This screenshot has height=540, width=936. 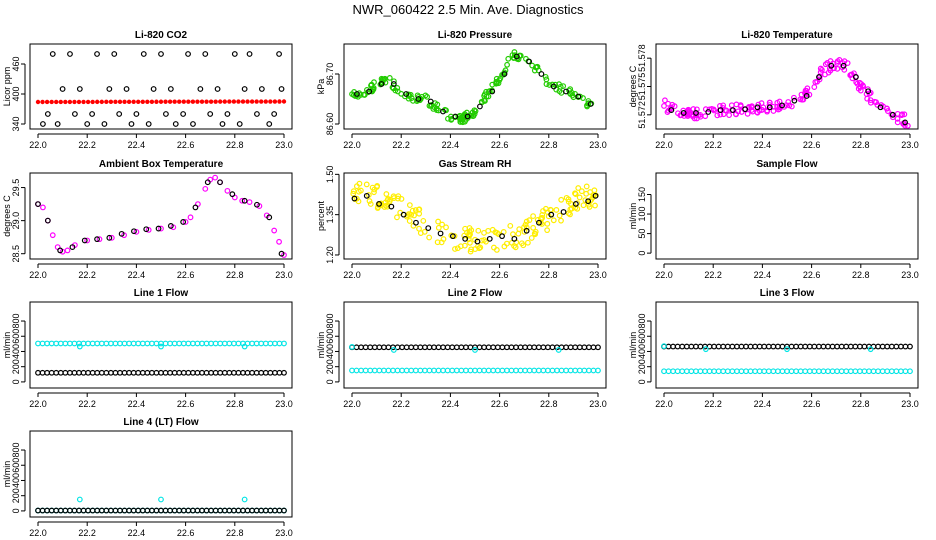 What do you see at coordinates (16, 188) in the screenshot?
I see `y-tick-label: 29.5` at bounding box center [16, 188].